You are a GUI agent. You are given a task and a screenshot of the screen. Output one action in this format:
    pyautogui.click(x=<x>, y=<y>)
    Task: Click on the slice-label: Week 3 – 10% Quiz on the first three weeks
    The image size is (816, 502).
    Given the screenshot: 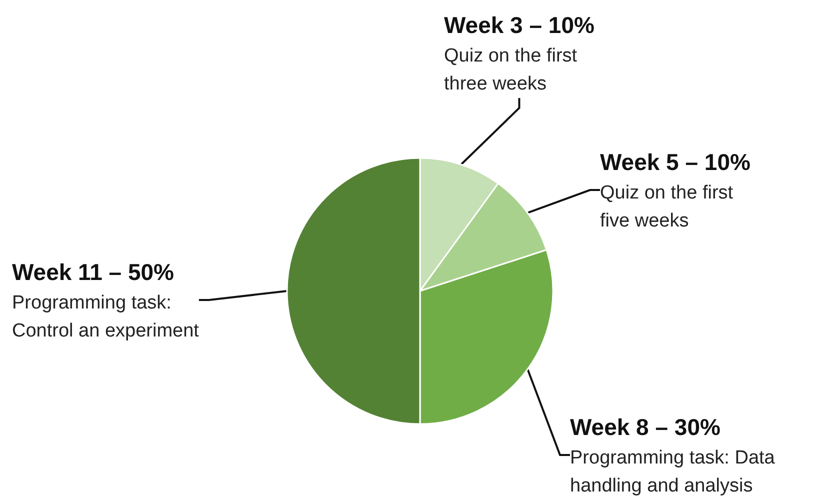 What is the action you would take?
    pyautogui.click(x=519, y=53)
    